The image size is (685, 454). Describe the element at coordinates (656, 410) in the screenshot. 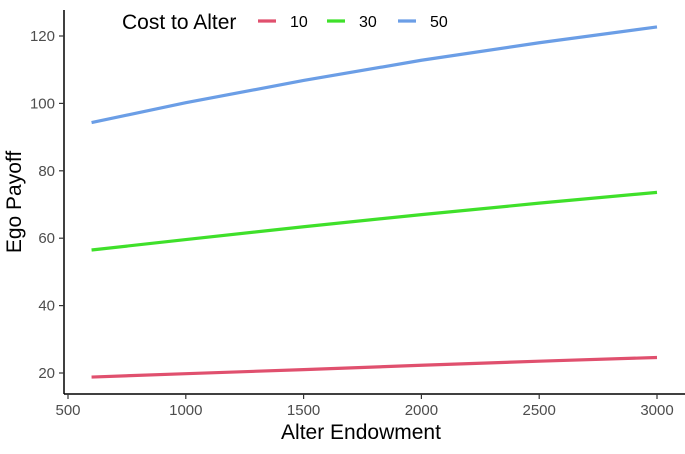

I see `x-tick-label: 3000` at that location.